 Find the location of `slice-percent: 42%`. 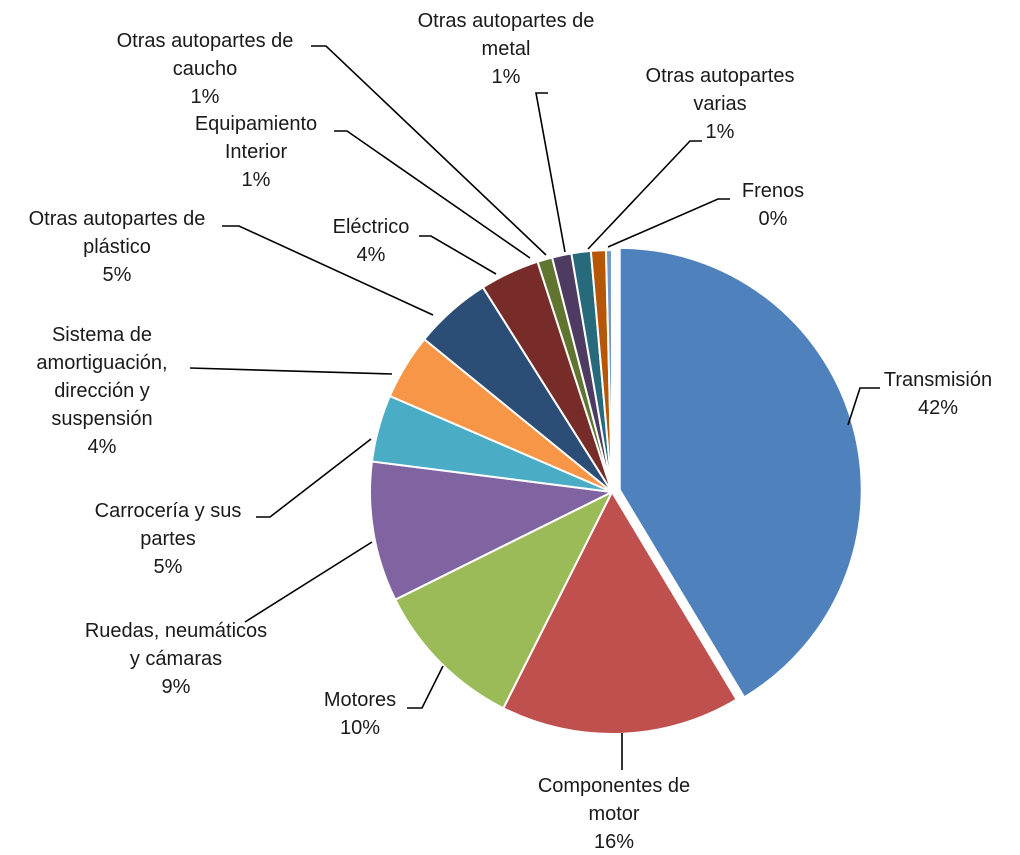

slice-percent: 42% is located at coordinates (938, 408).